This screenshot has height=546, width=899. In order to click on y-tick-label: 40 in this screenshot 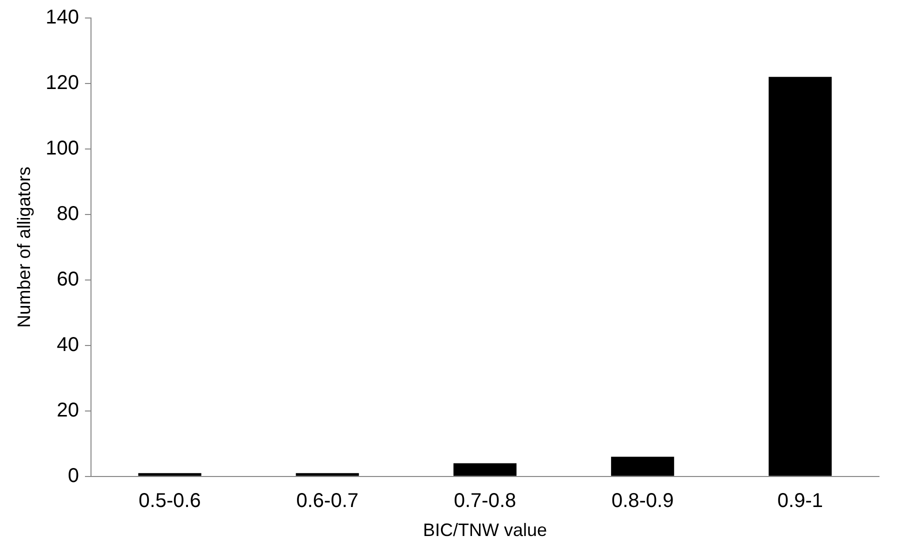, I will do `click(67, 345)`.